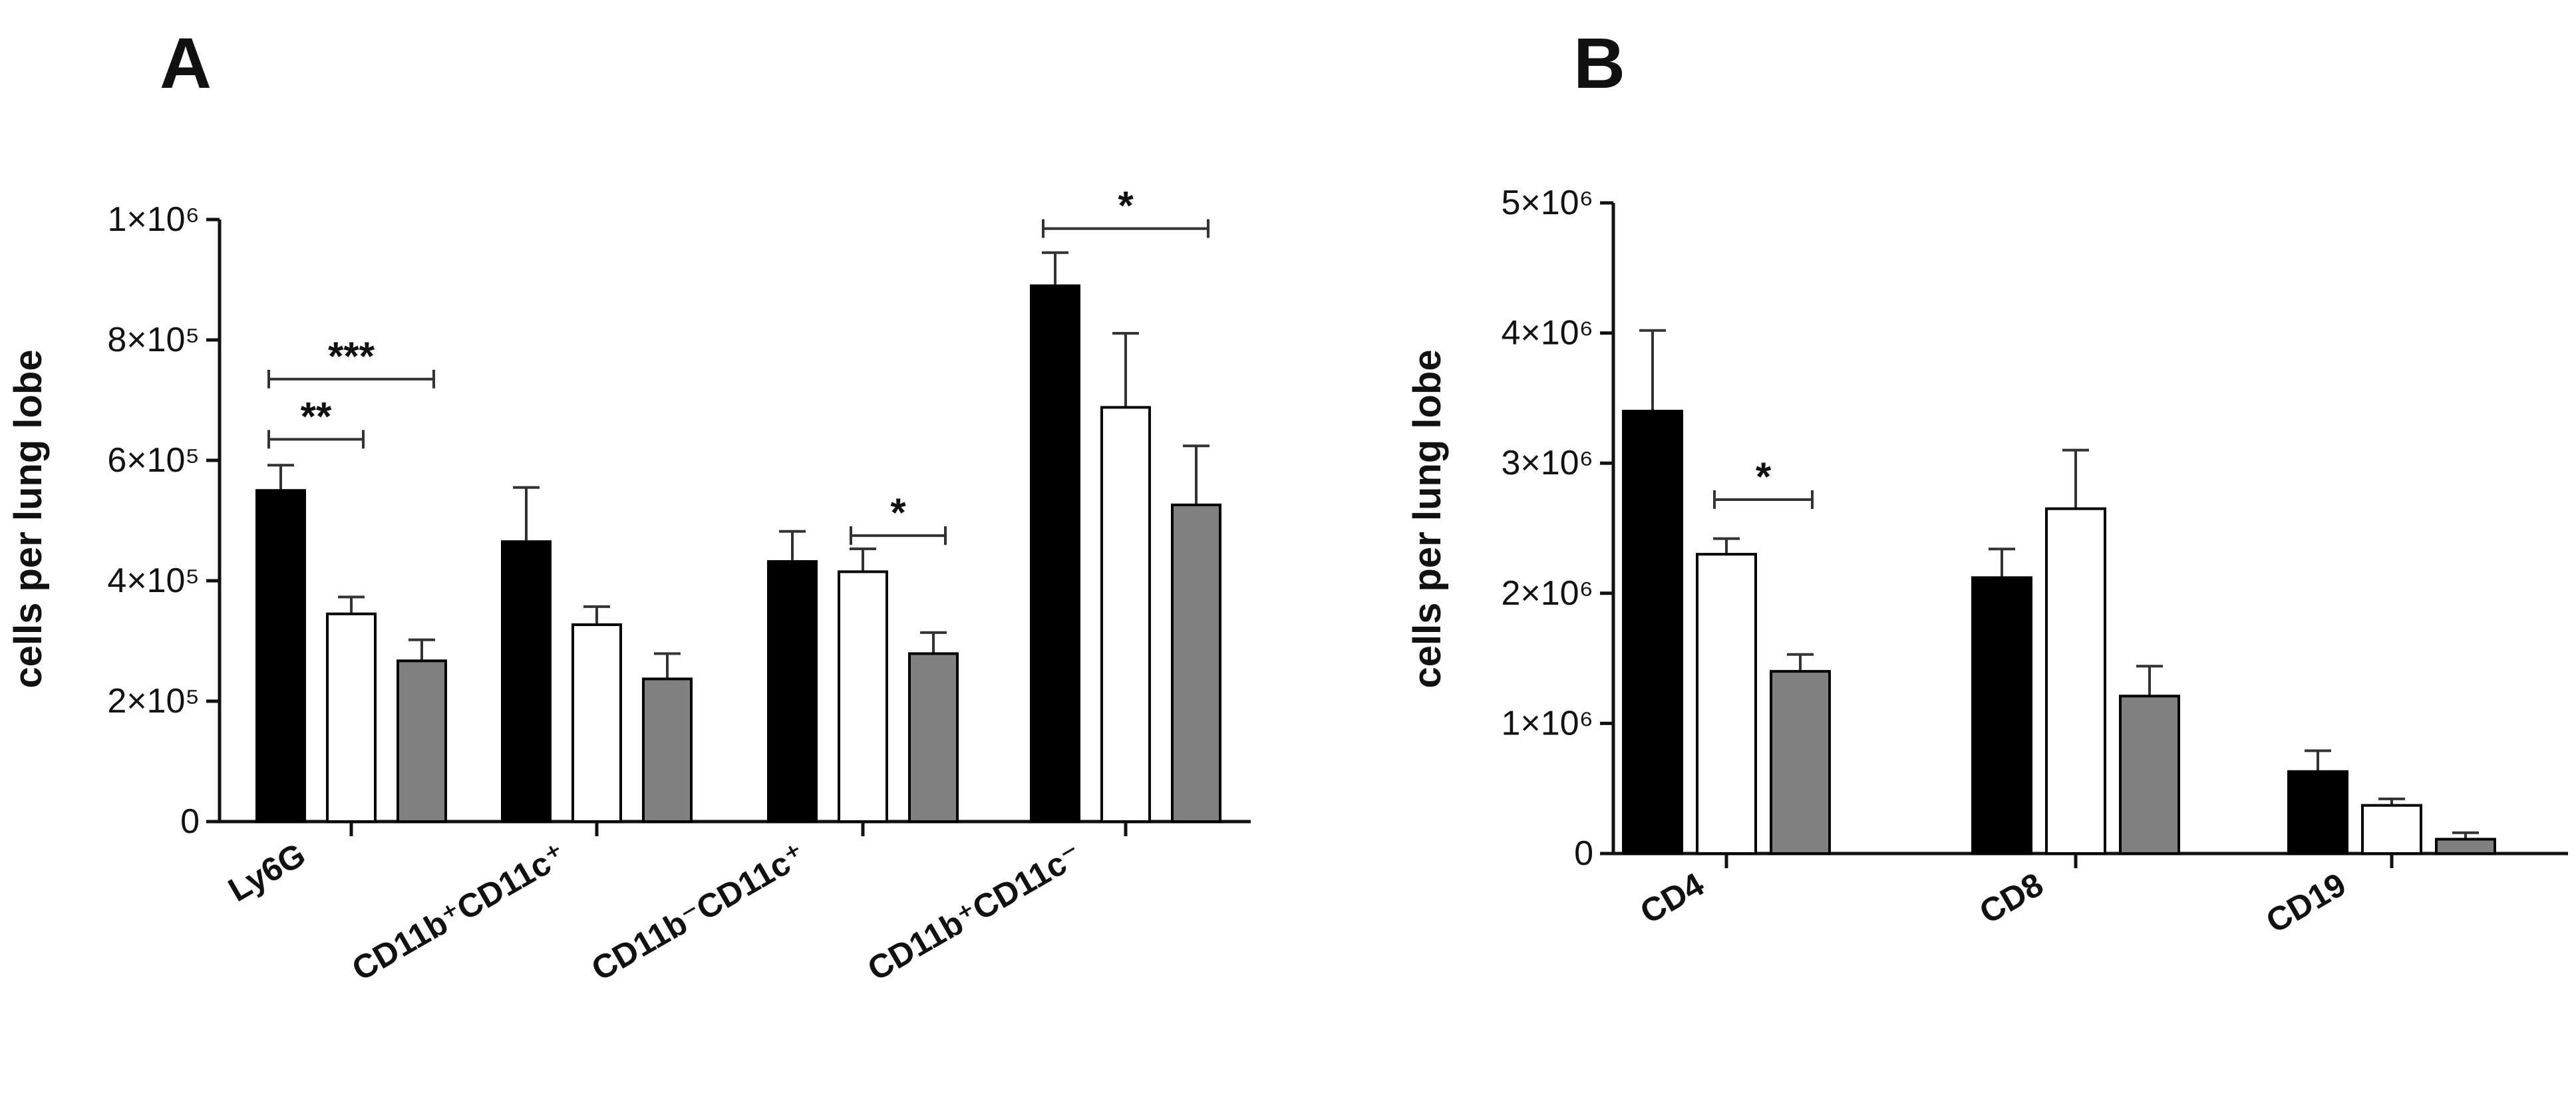 The width and height of the screenshot is (2576, 1099). Describe the element at coordinates (153, 580) in the screenshot. I see `panel-a-y-tick-label: 4×10⁵` at that location.